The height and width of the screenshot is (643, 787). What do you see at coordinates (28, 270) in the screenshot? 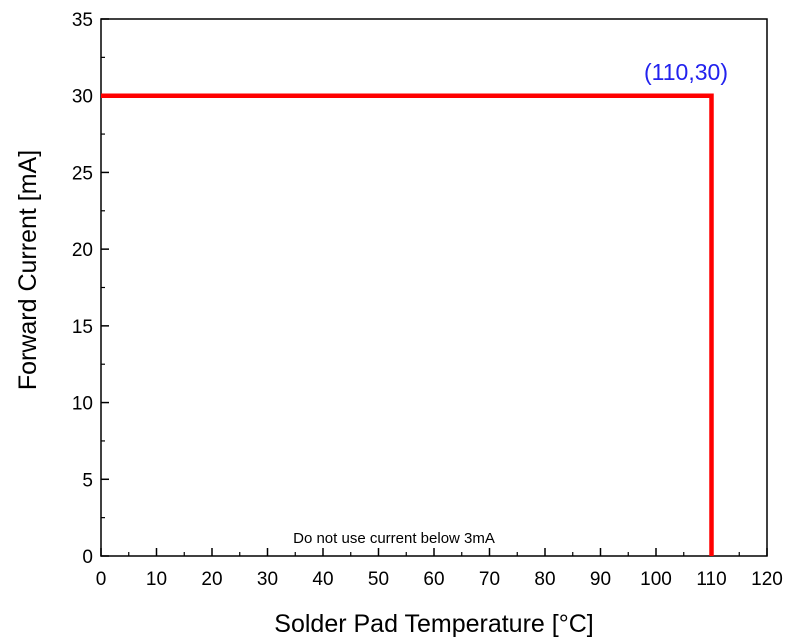
I see `y-axis-title: Forward Current [mA]` at bounding box center [28, 270].